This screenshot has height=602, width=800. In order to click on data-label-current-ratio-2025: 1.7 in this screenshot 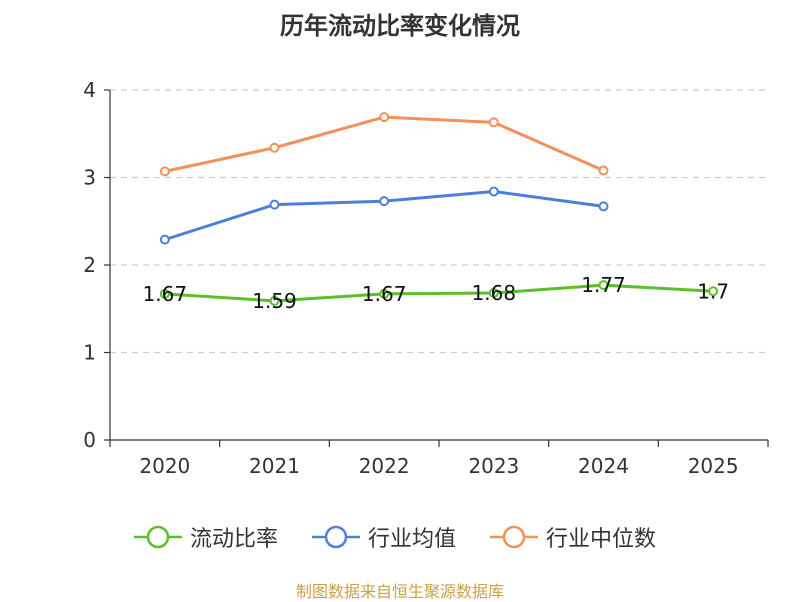, I will do `click(713, 291)`.